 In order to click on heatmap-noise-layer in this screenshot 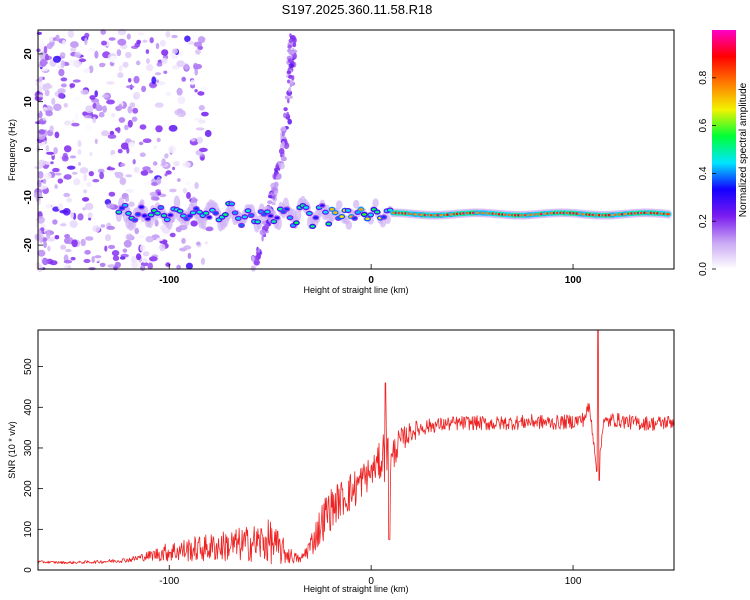, I will do `click(123, 150)`.